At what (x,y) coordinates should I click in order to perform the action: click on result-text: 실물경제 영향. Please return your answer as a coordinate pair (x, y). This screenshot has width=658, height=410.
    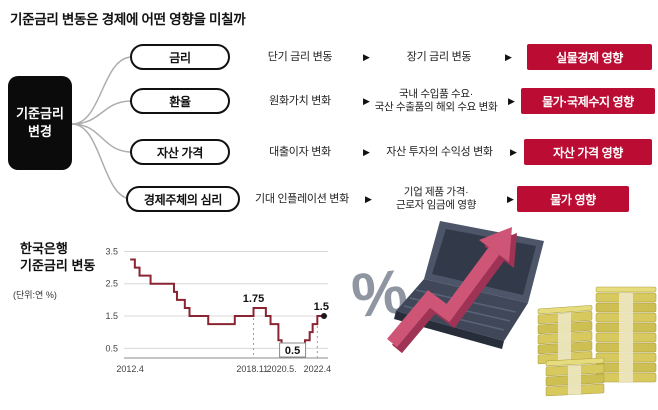
    Looking at the image, I should click on (589, 57).